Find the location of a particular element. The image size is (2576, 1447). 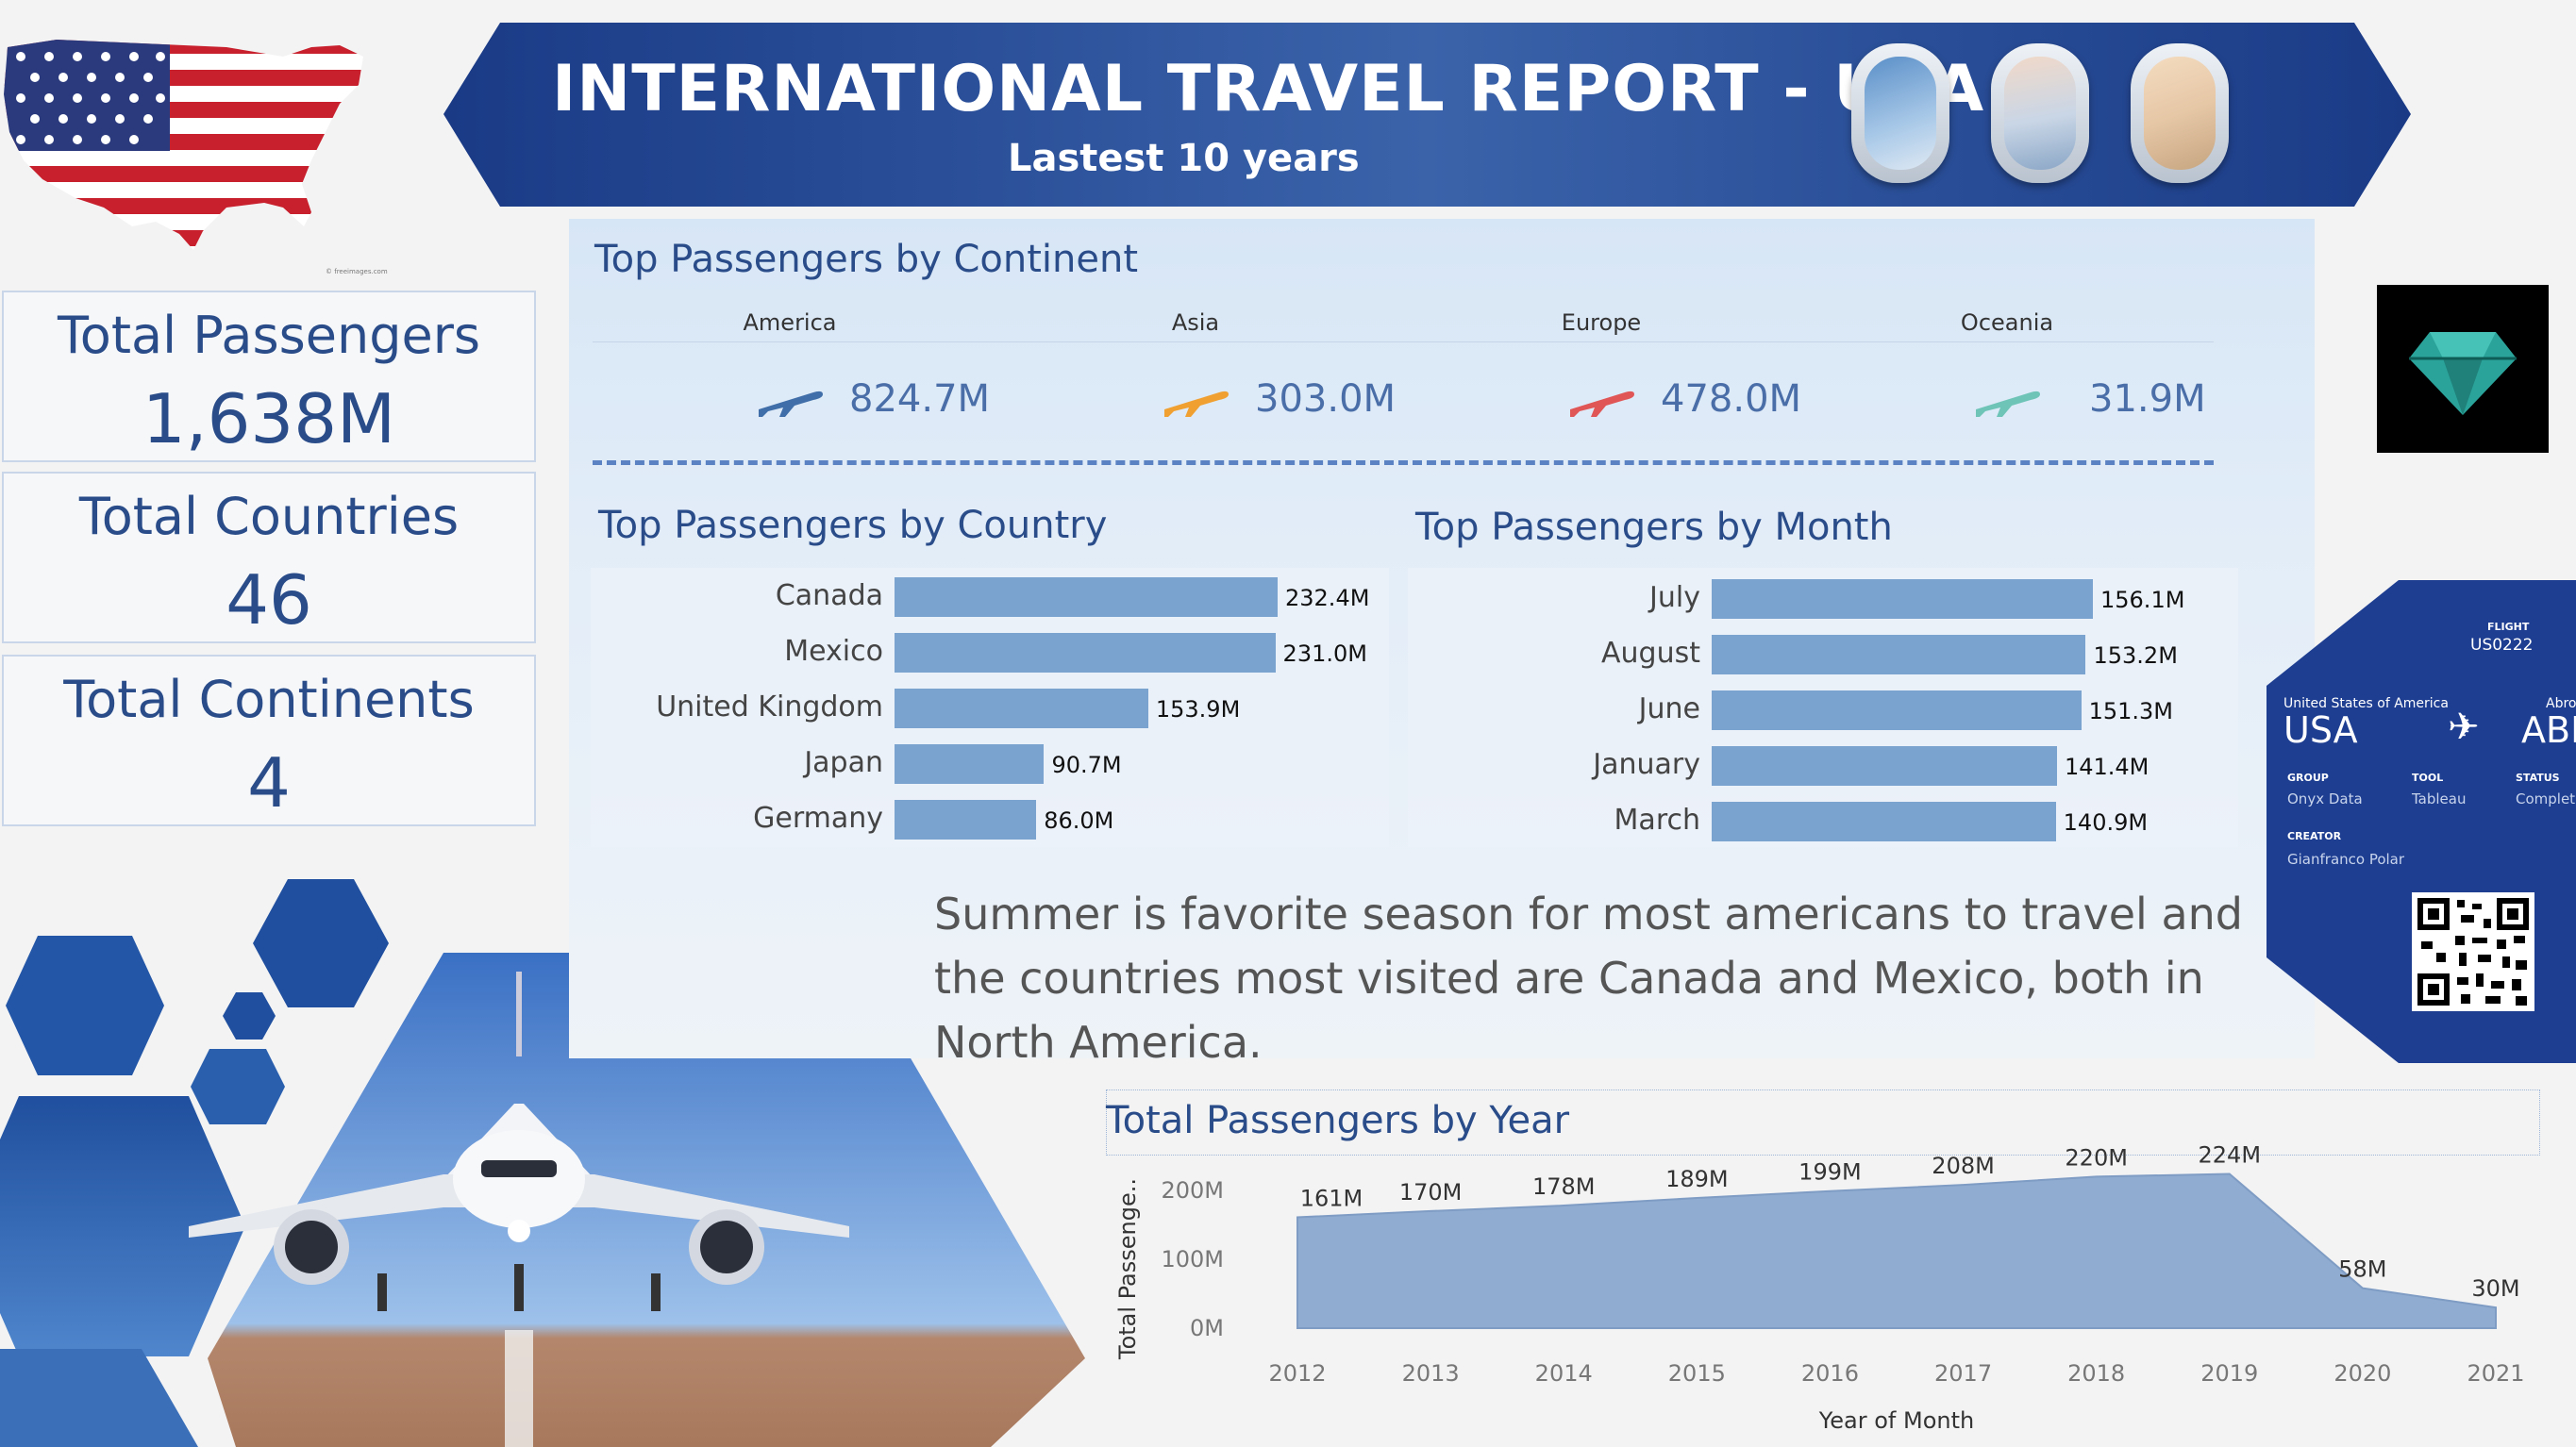

x-tick-label: 2015 is located at coordinates (1697, 1373).